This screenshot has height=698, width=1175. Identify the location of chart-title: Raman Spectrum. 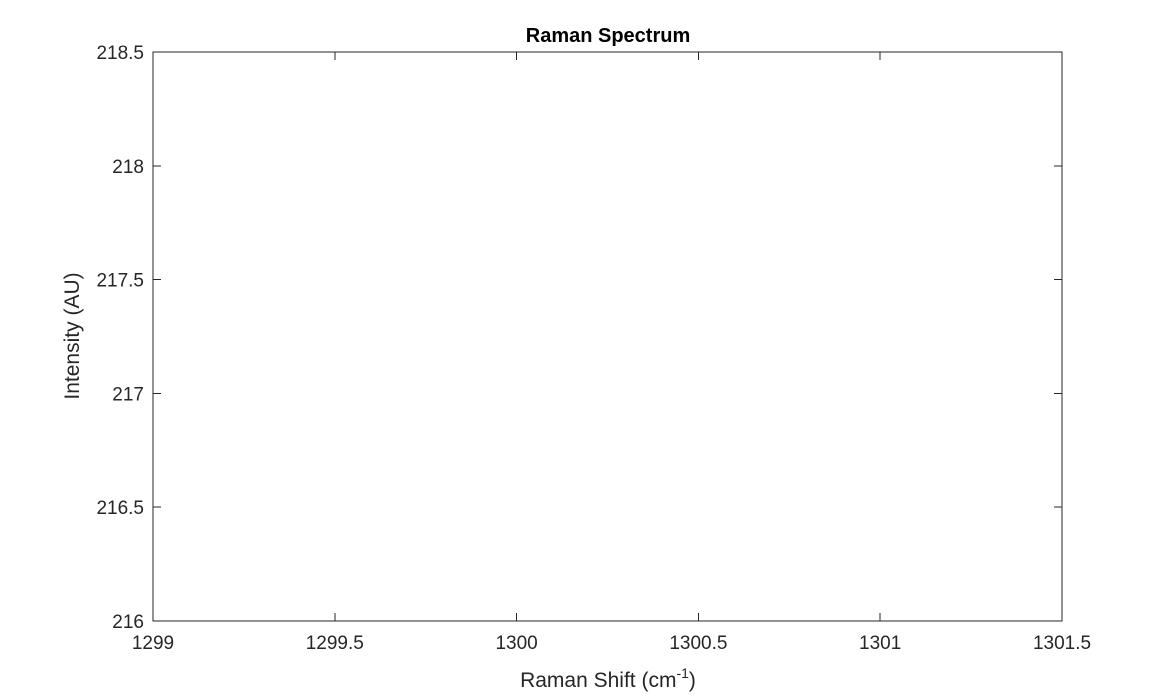
(608, 36).